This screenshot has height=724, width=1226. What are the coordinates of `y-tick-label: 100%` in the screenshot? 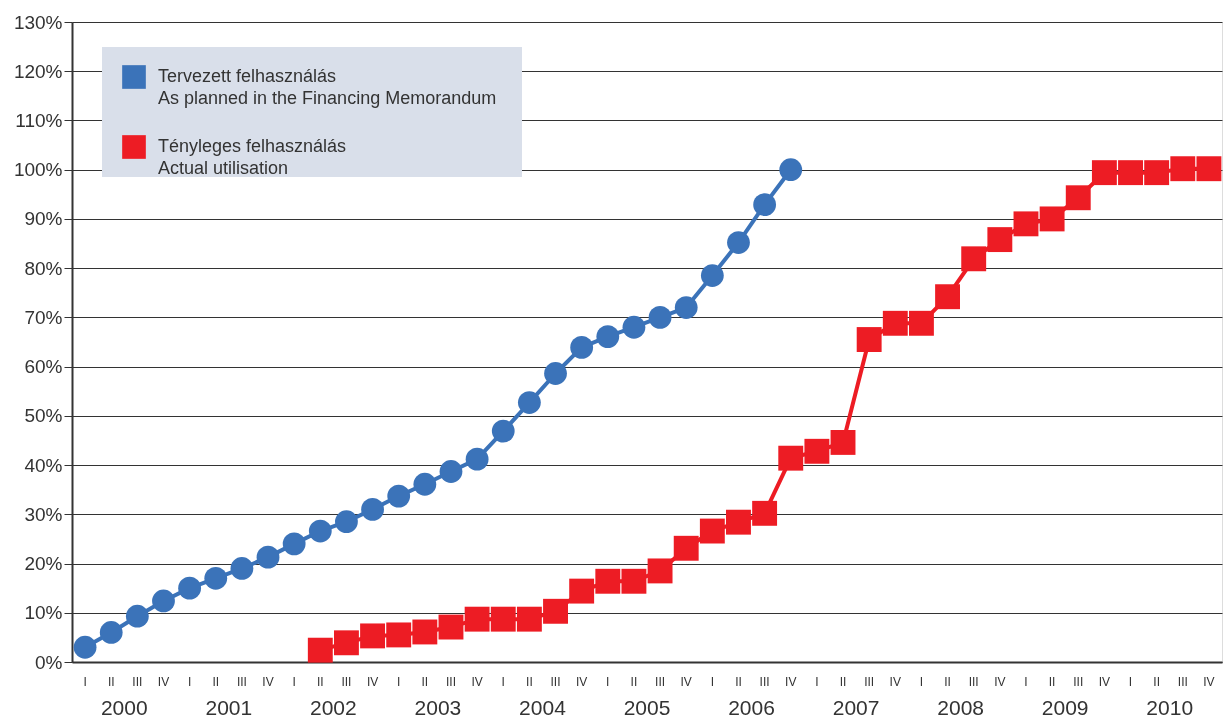 It's located at (38, 170).